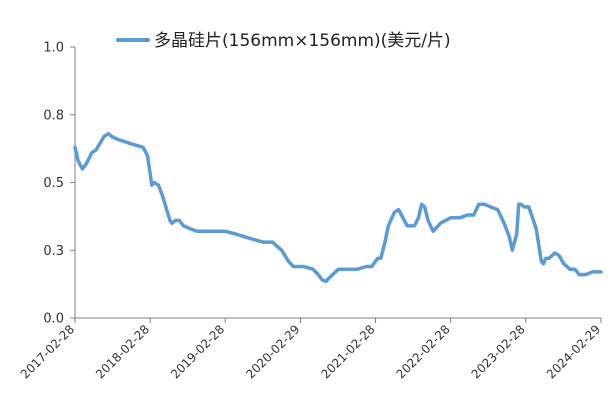 The width and height of the screenshot is (614, 399). What do you see at coordinates (53, 48) in the screenshot?
I see `y-tick-label: 1.0` at bounding box center [53, 48].